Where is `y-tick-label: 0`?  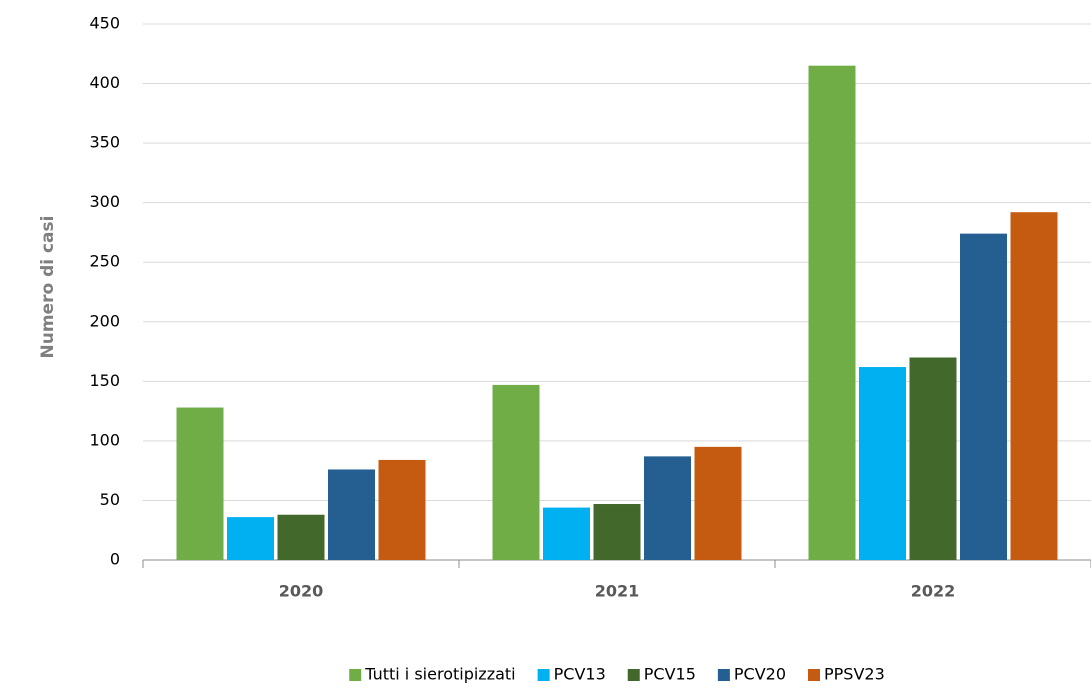
y-tick-label: 0 is located at coordinates (115, 559).